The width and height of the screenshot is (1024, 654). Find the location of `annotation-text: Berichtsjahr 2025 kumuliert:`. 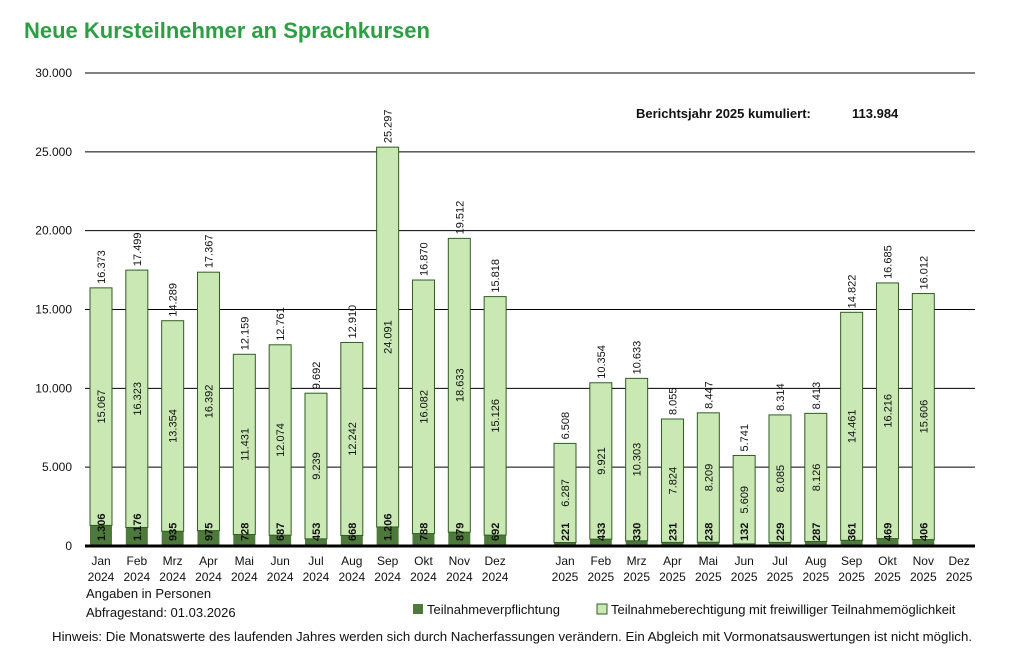

annotation-text: Berichtsjahr 2025 kumuliert: is located at coordinates (723, 113).